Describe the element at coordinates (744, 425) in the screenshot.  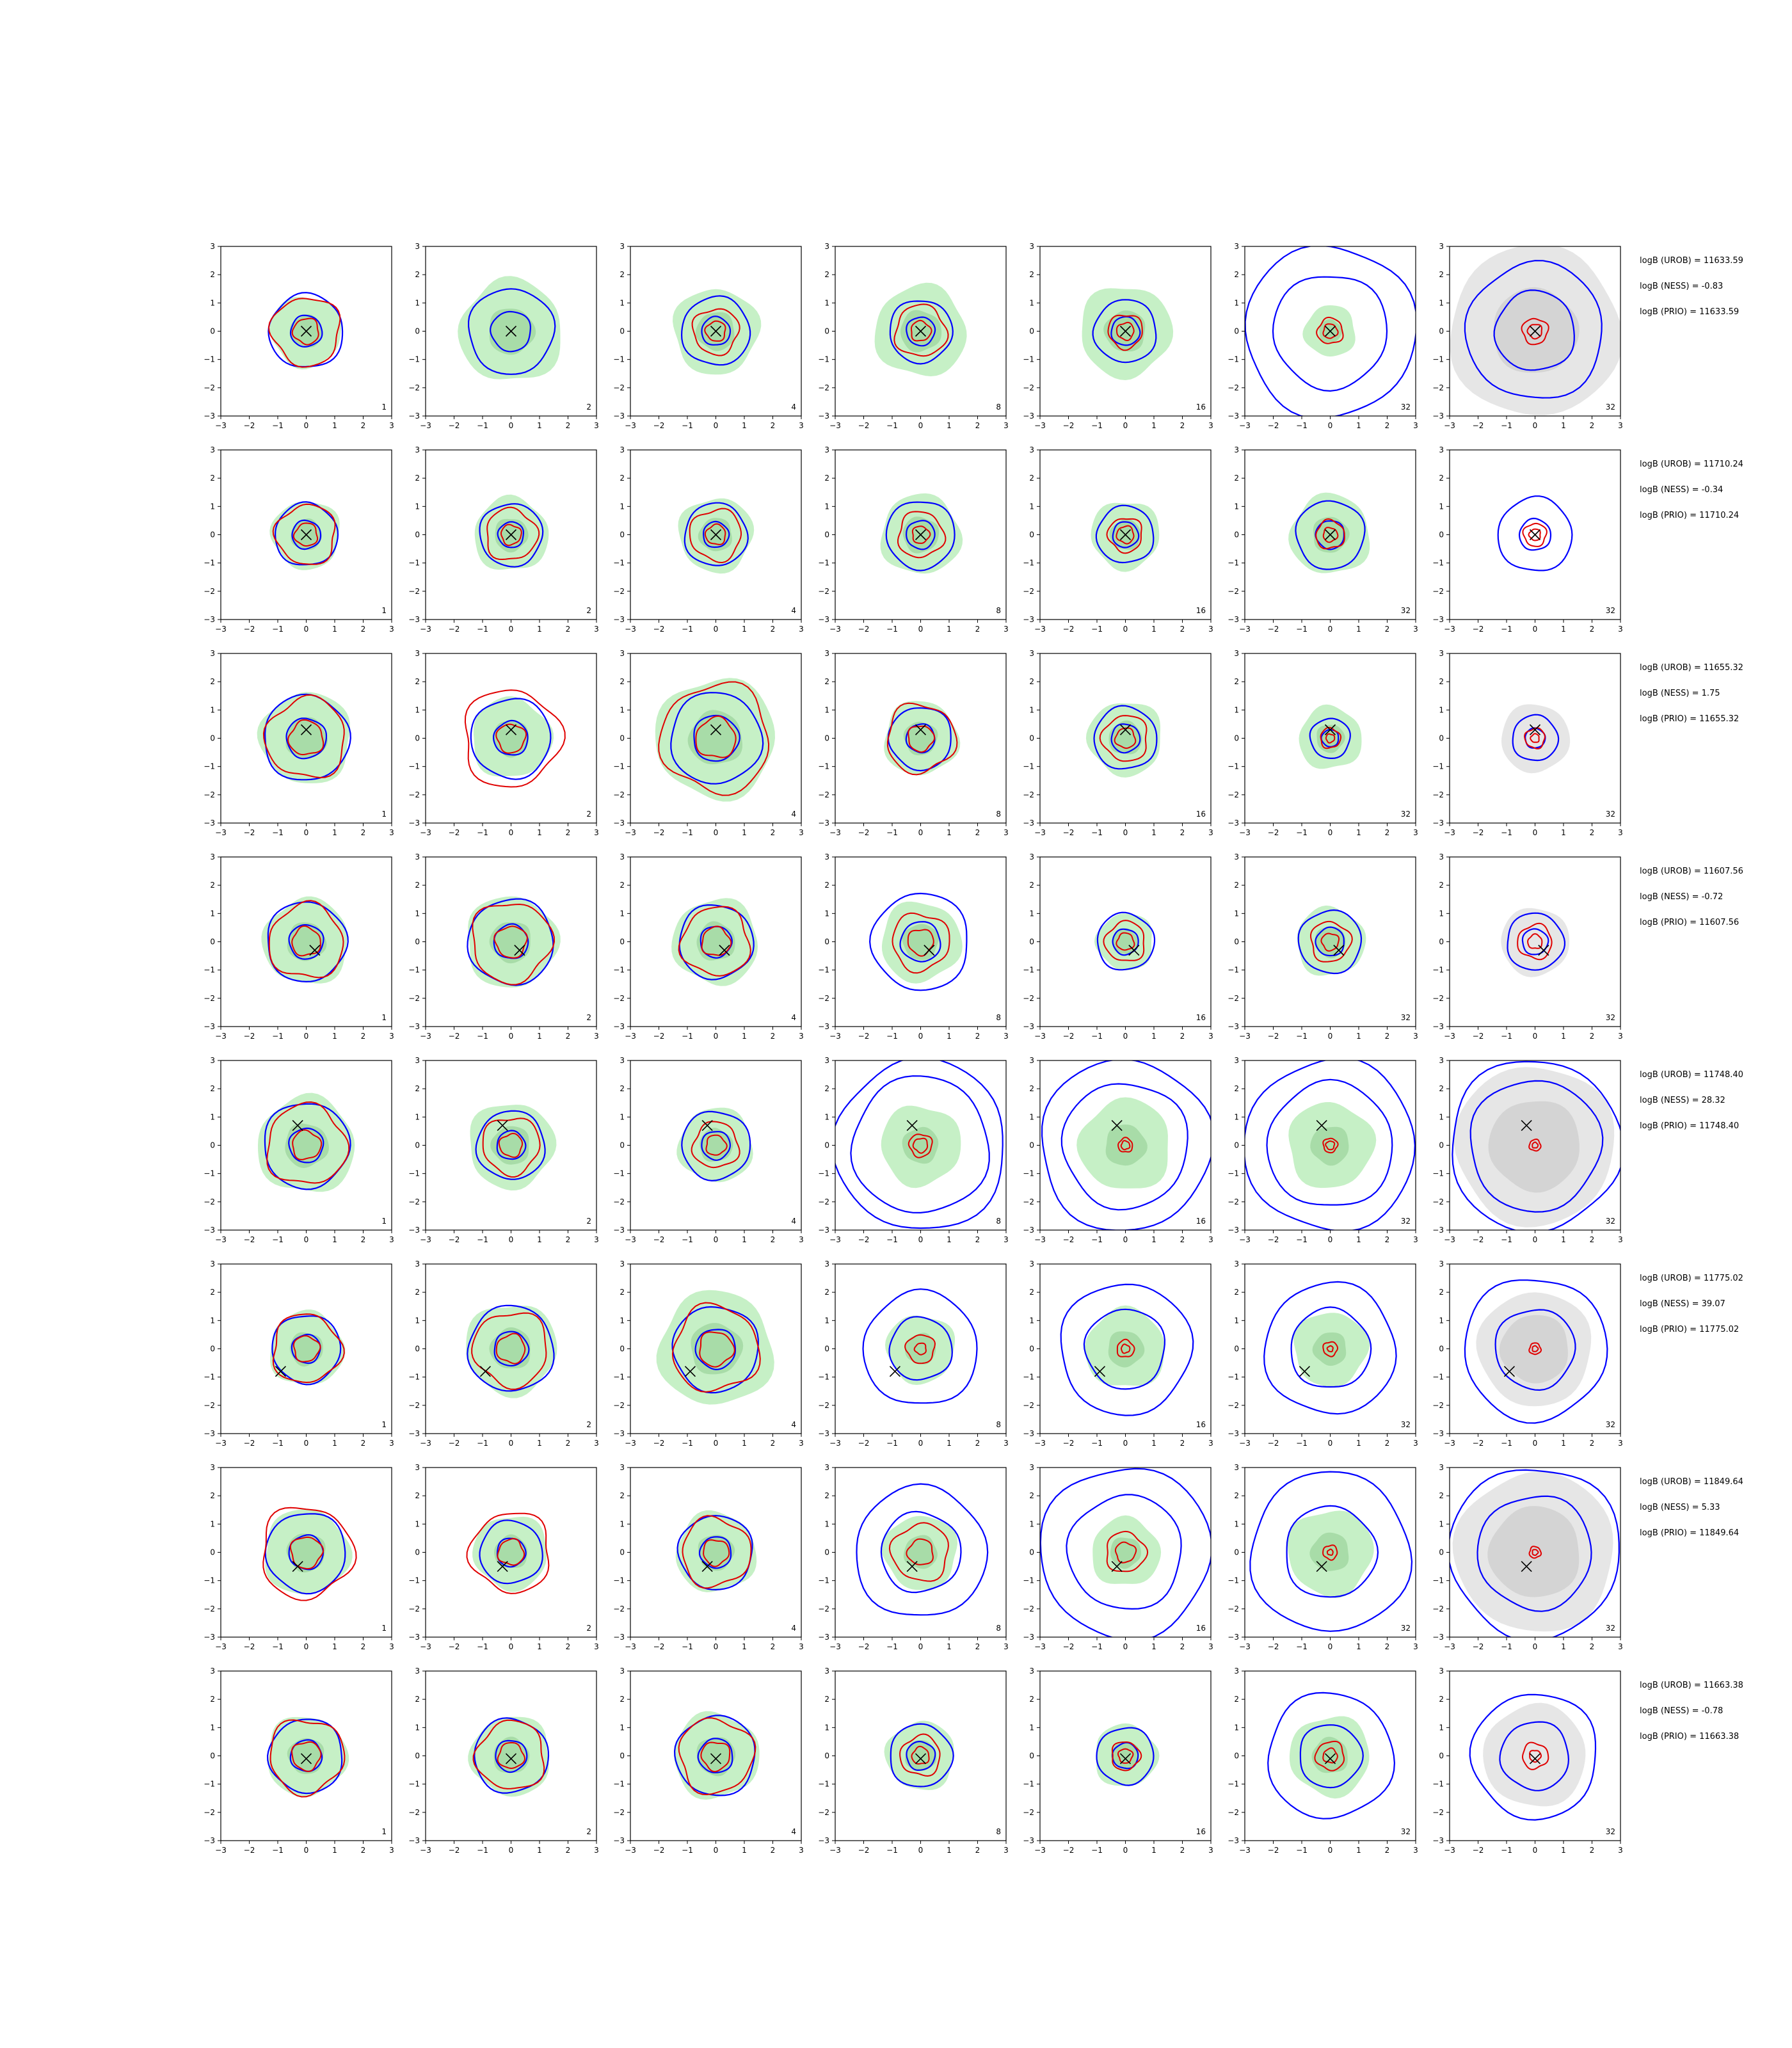
I see `x-tick-label-r0-c2-4: 1` at that location.